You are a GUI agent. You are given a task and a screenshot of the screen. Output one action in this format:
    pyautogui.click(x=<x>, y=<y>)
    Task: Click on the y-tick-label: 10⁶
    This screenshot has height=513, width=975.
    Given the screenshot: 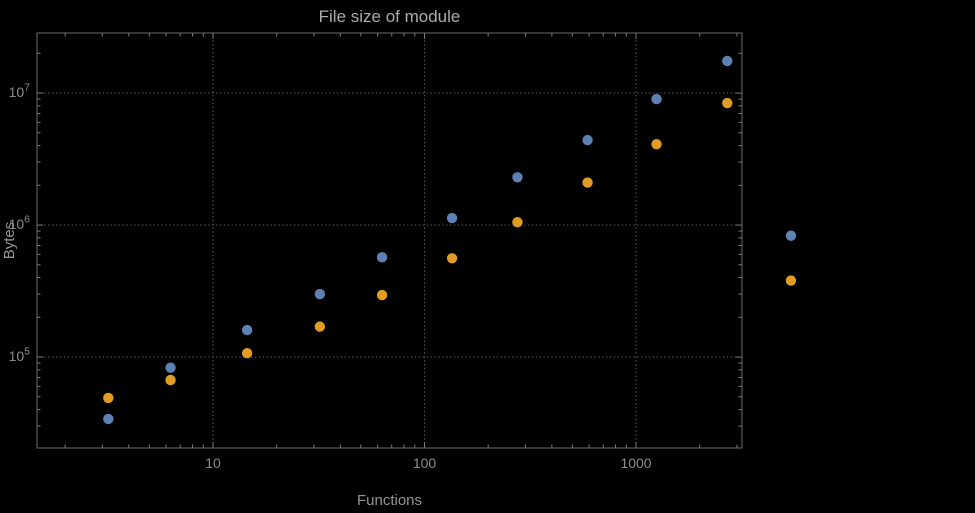 What is the action you would take?
    pyautogui.click(x=20, y=223)
    